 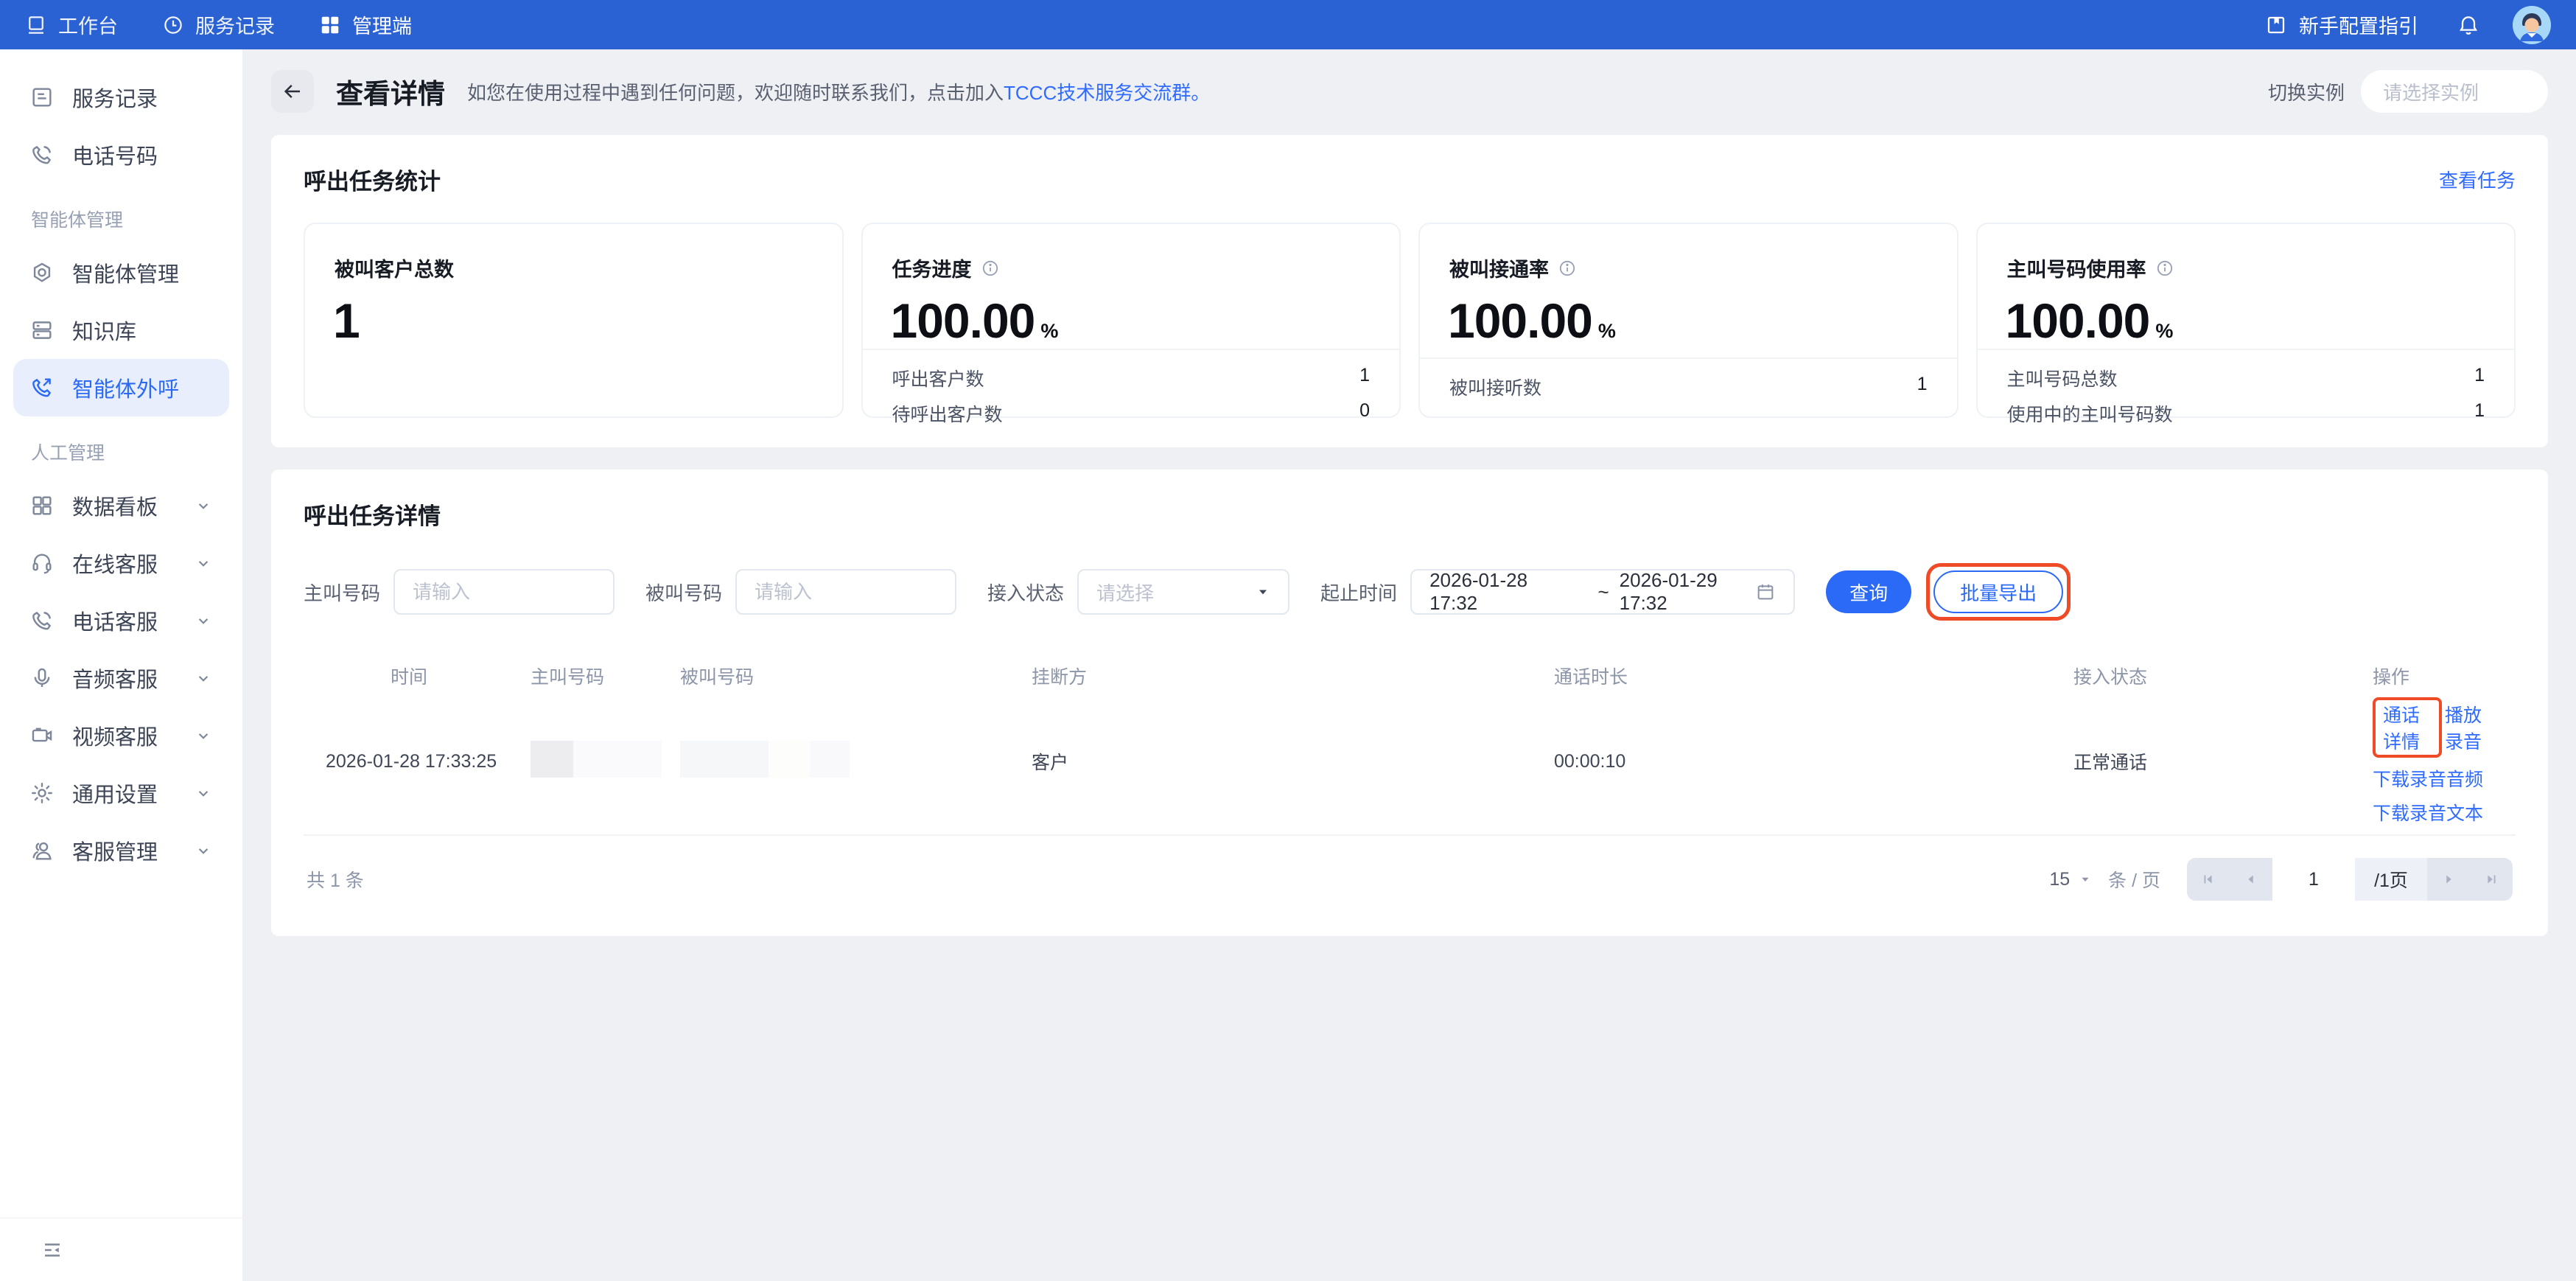 What do you see at coordinates (121, 97) in the screenshot?
I see `sidebar-item-service-records: 服务记录` at bounding box center [121, 97].